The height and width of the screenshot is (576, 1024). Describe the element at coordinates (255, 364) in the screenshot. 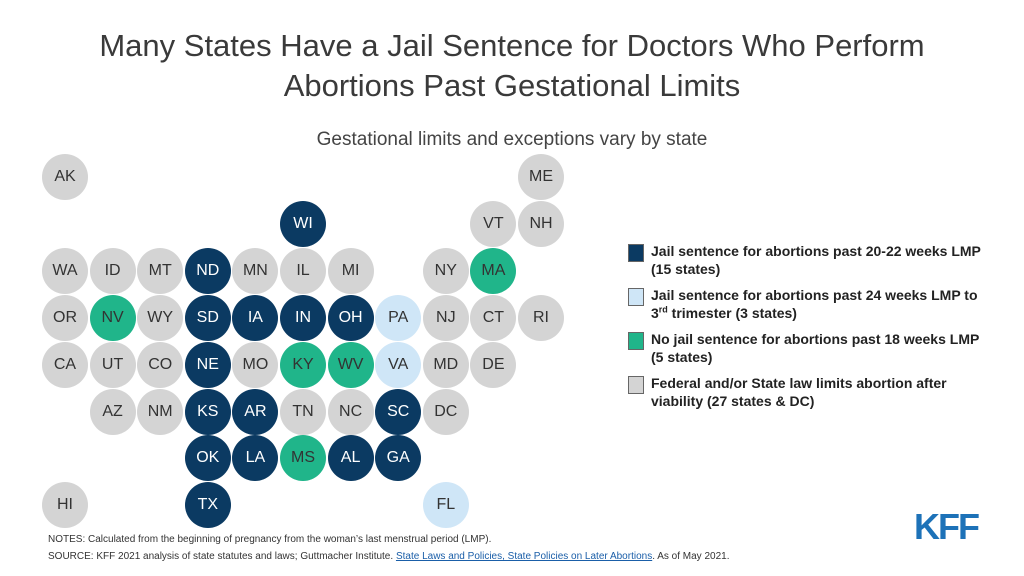

I see `state-mo: MO` at that location.